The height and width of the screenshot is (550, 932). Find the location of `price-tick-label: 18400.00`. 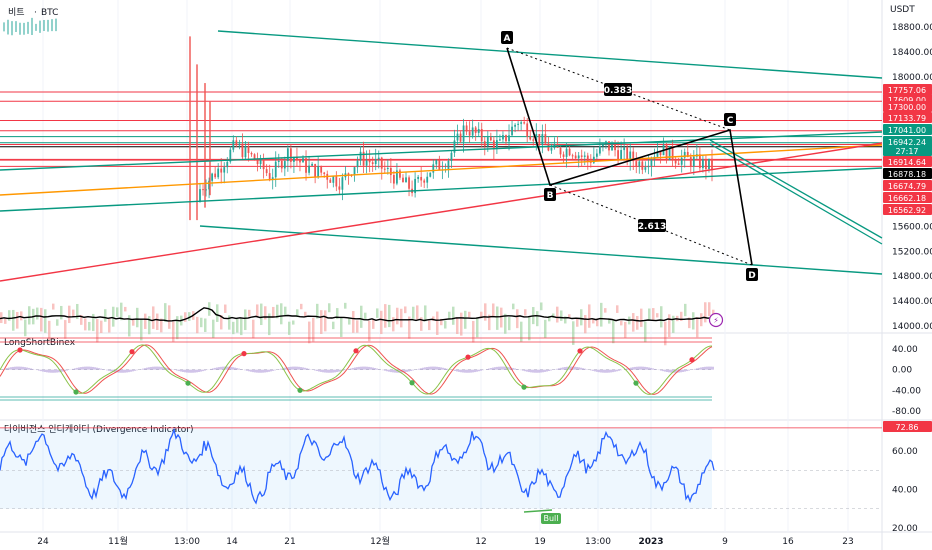

price-tick-label: 18400.00 is located at coordinates (912, 53).